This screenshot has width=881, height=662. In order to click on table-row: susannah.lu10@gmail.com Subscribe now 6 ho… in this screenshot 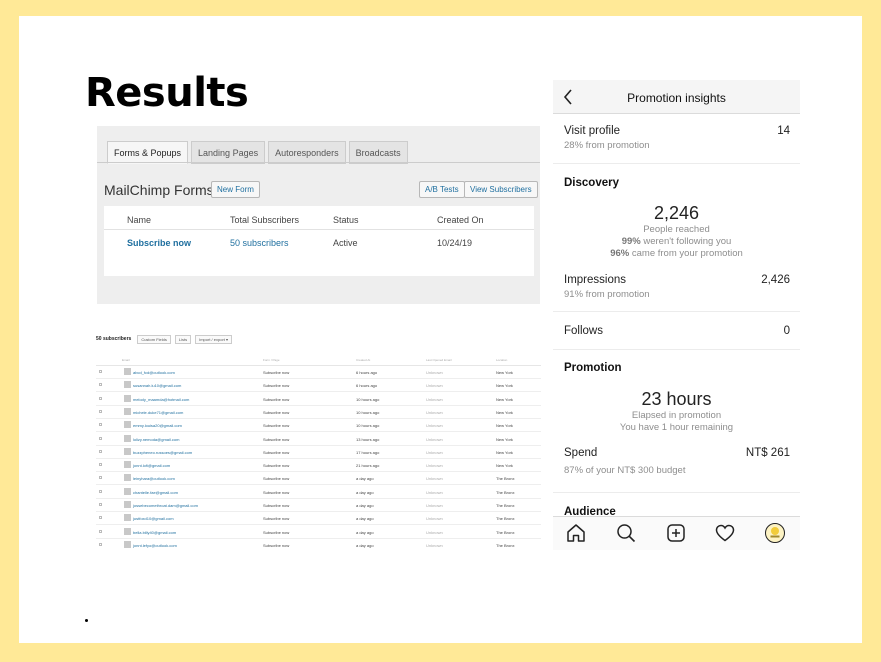, I will do `click(318, 386)`.